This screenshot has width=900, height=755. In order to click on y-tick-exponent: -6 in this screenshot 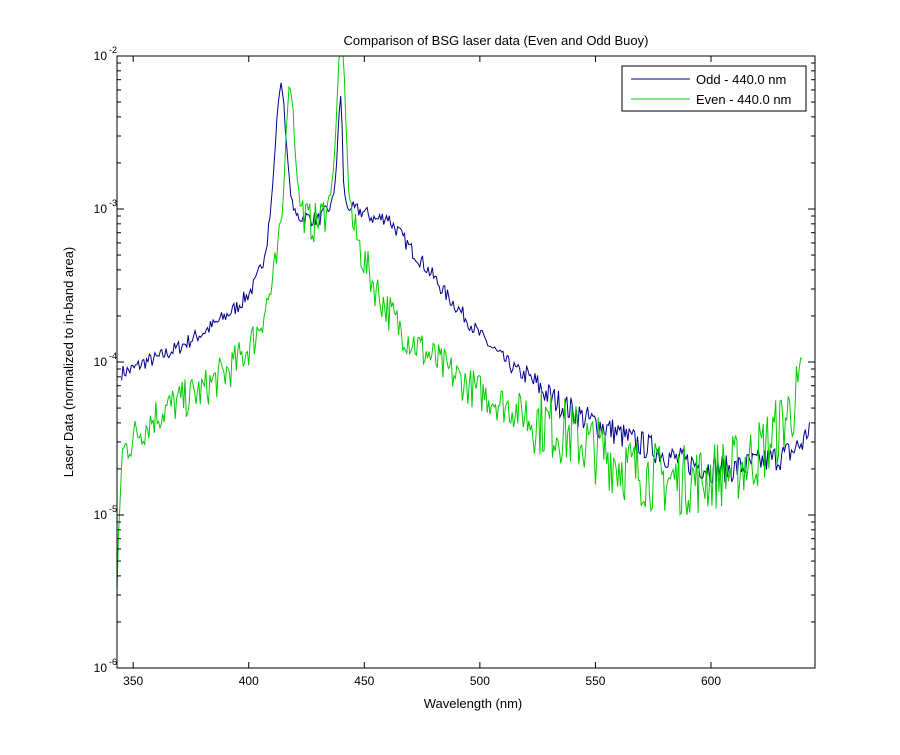, I will do `click(113, 662)`.